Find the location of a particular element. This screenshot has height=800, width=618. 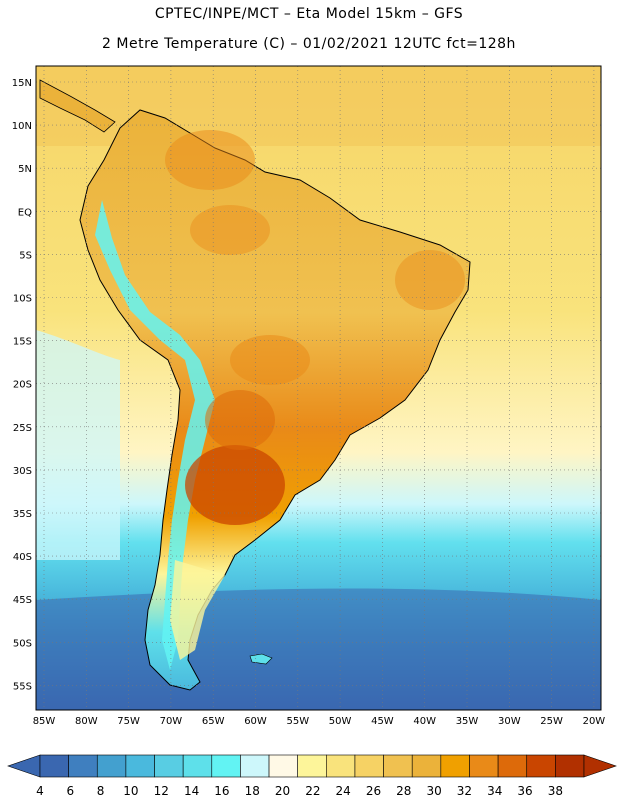

colorbar-label: 32 is located at coordinates (464, 791).